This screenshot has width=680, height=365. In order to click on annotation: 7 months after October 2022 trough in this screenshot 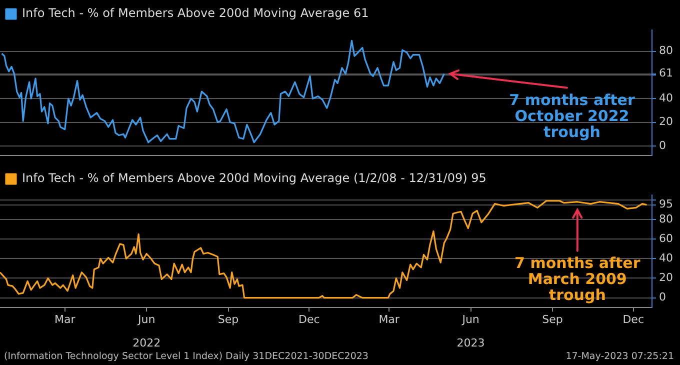, I will do `click(572, 116)`.